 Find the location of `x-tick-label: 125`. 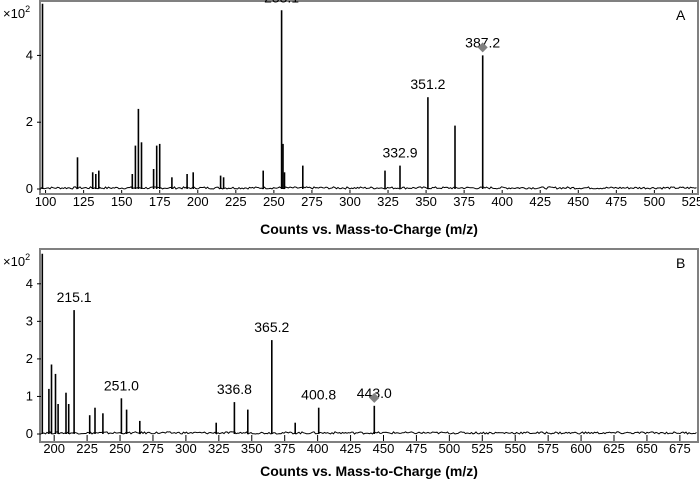

x-tick-label: 125 is located at coordinates (84, 201).